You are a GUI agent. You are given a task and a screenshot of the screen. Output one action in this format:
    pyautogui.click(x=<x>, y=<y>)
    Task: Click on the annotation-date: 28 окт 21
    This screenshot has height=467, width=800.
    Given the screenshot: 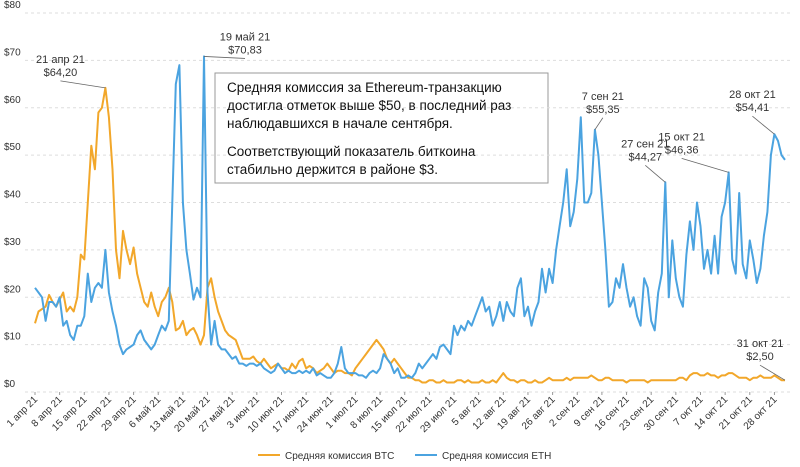 What is the action you would take?
    pyautogui.click(x=752, y=95)
    